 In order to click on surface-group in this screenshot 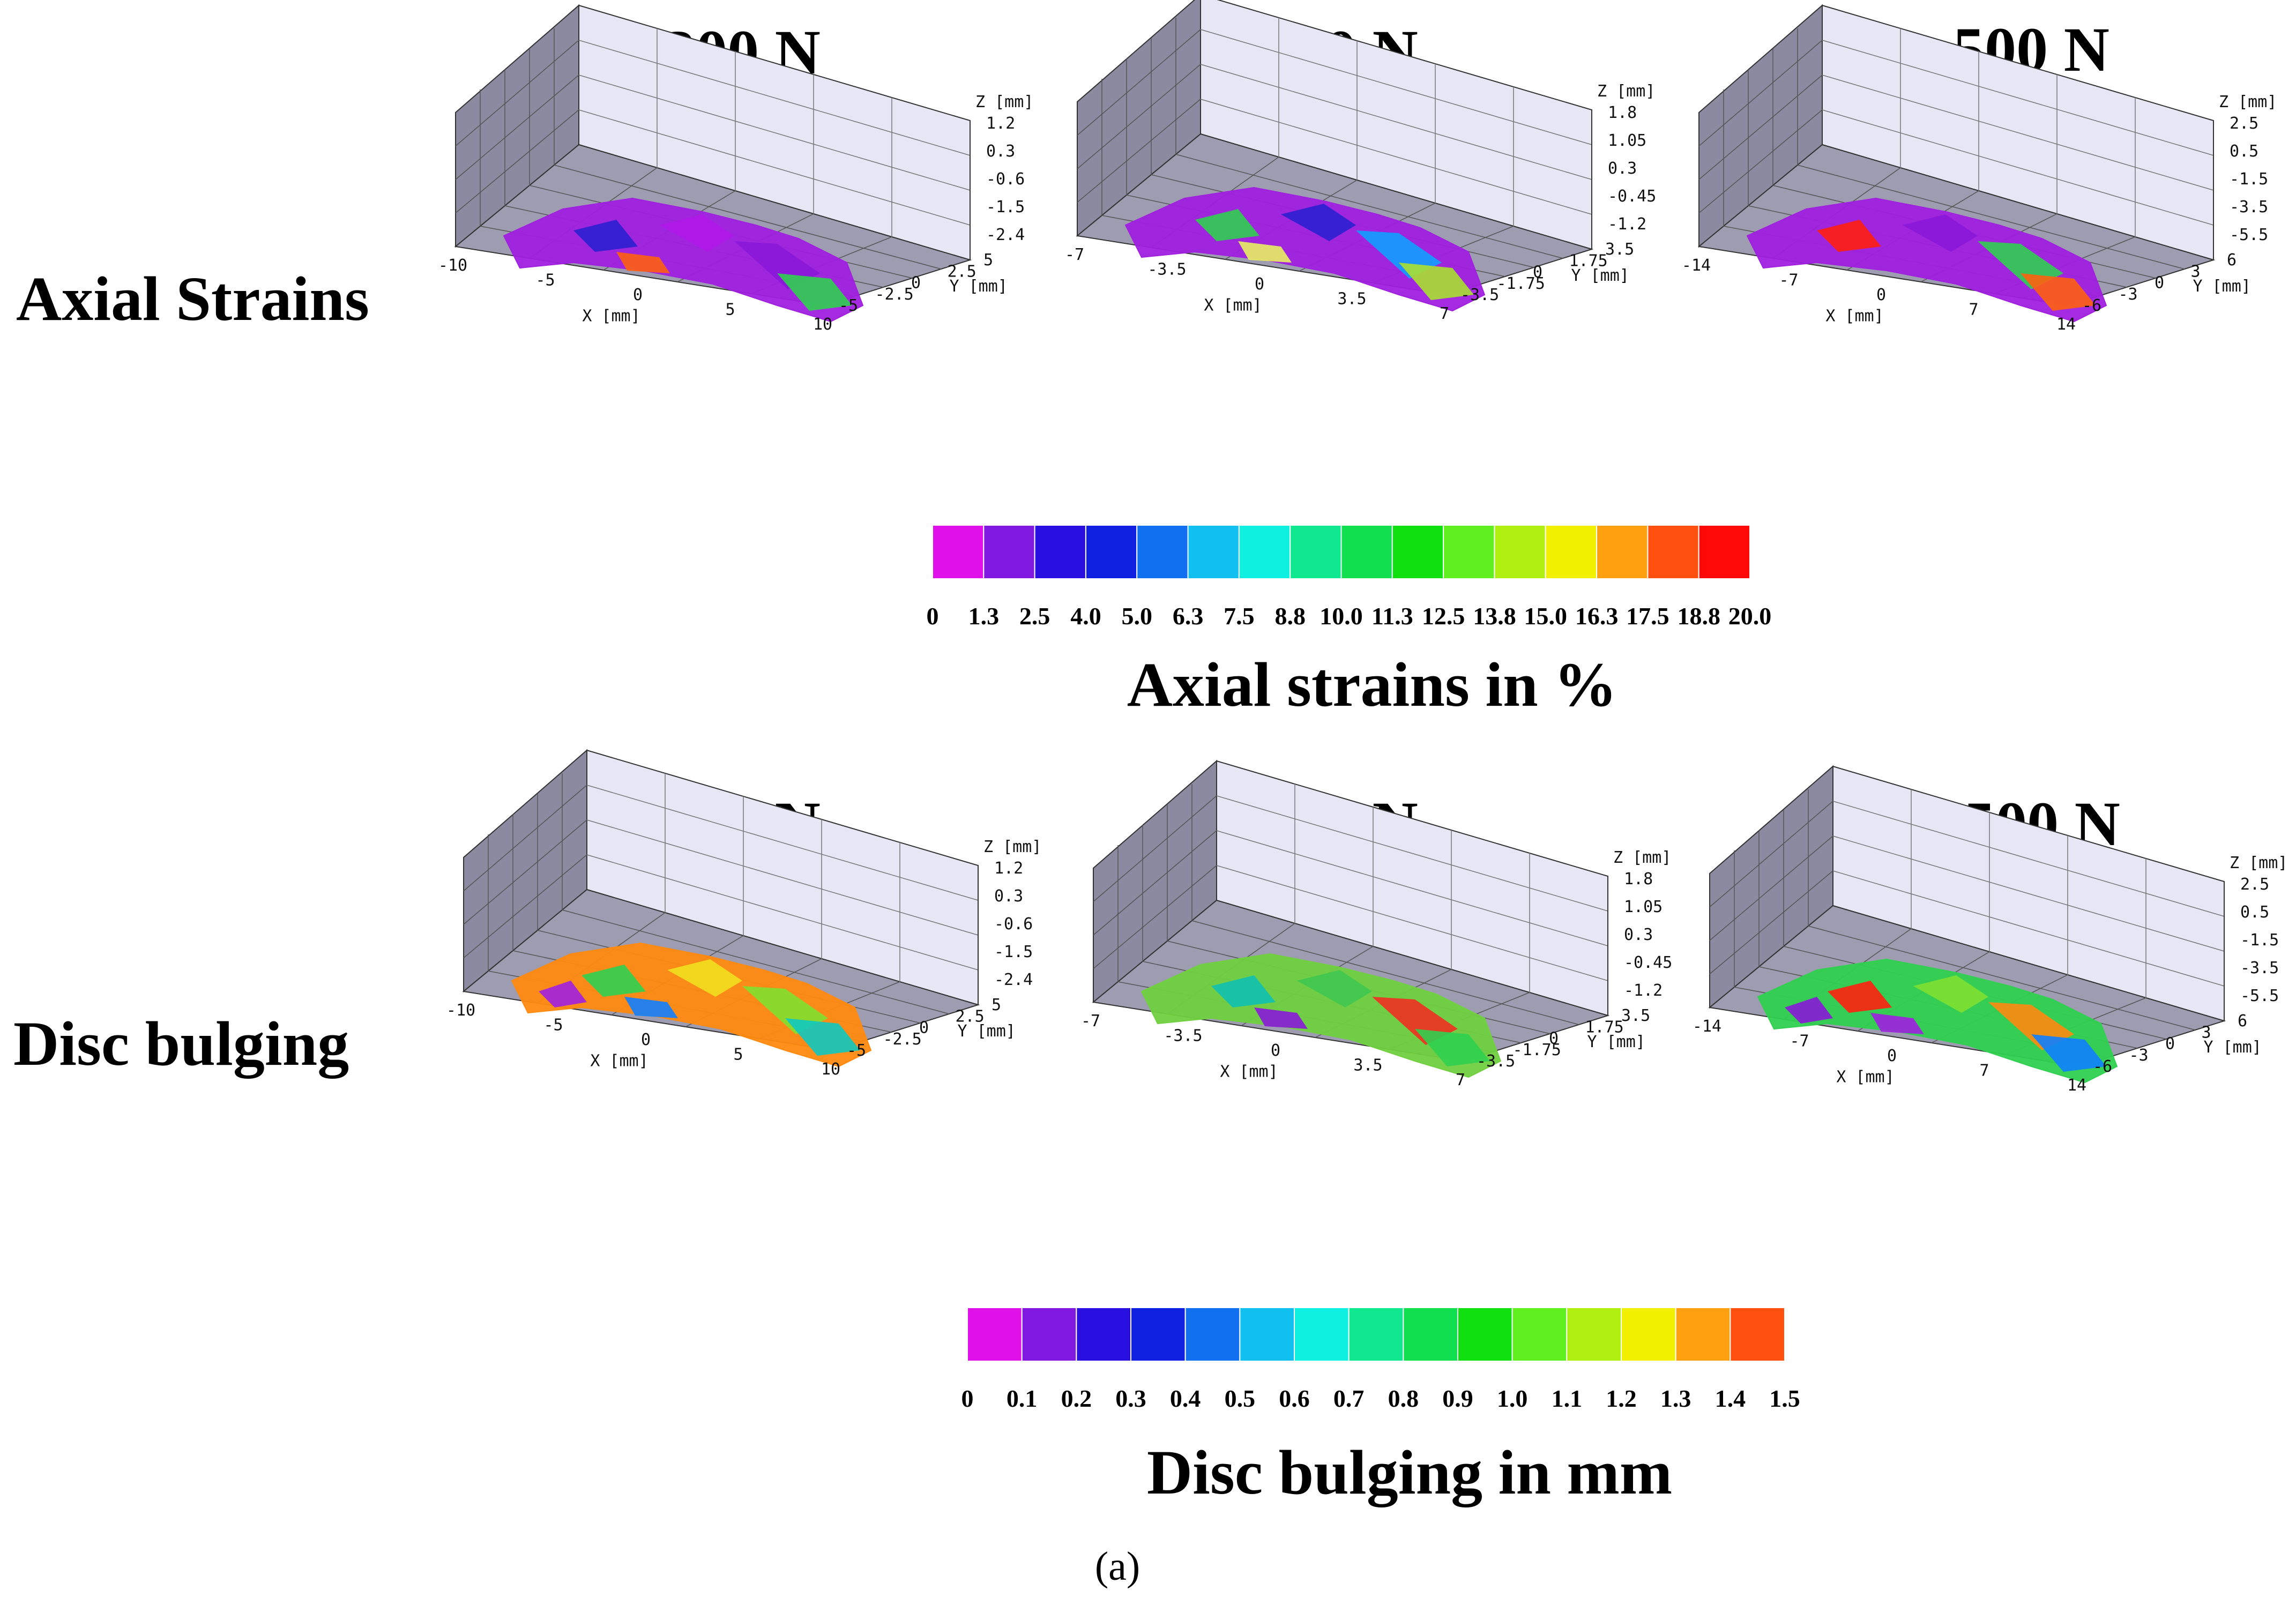, I will do `click(1305, 249)`.